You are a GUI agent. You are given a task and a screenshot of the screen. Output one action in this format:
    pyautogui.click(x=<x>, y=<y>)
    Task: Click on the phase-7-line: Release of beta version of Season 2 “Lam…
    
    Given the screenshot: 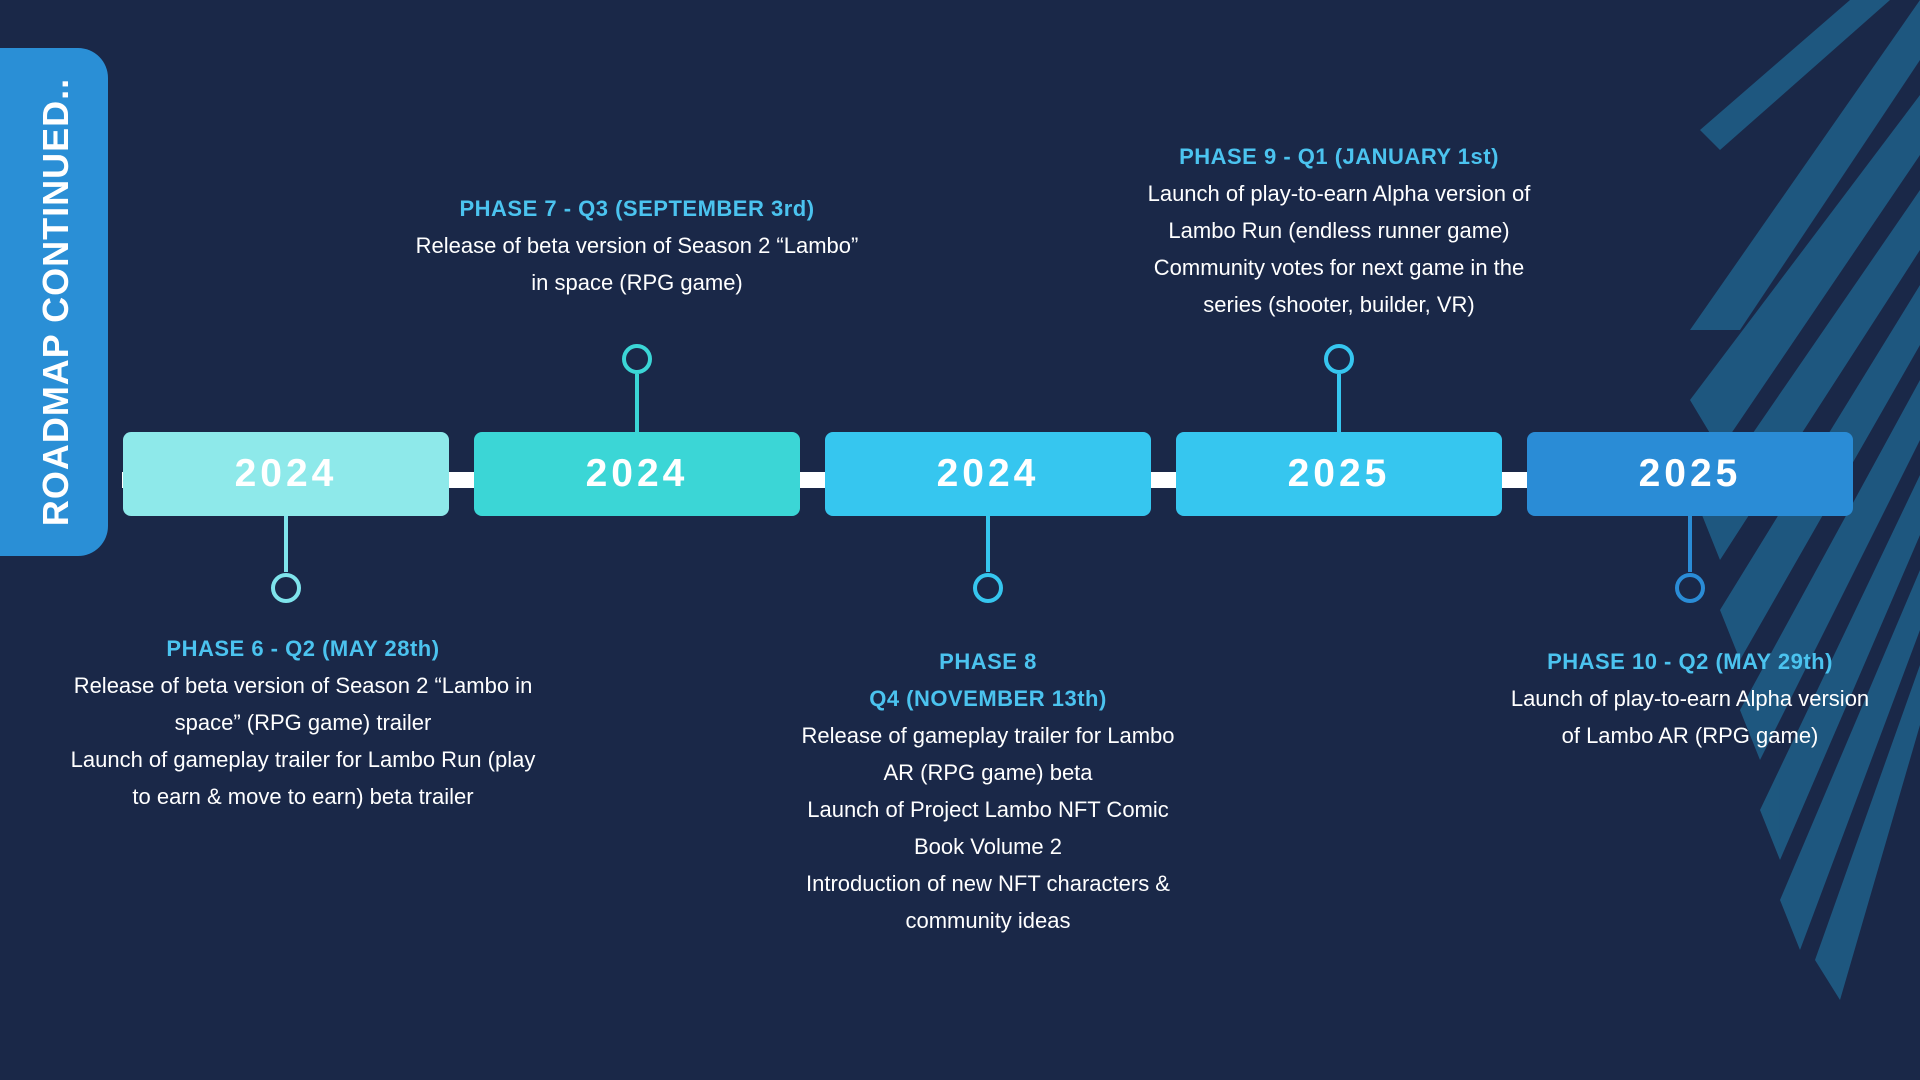 What is the action you would take?
    pyautogui.click(x=637, y=245)
    